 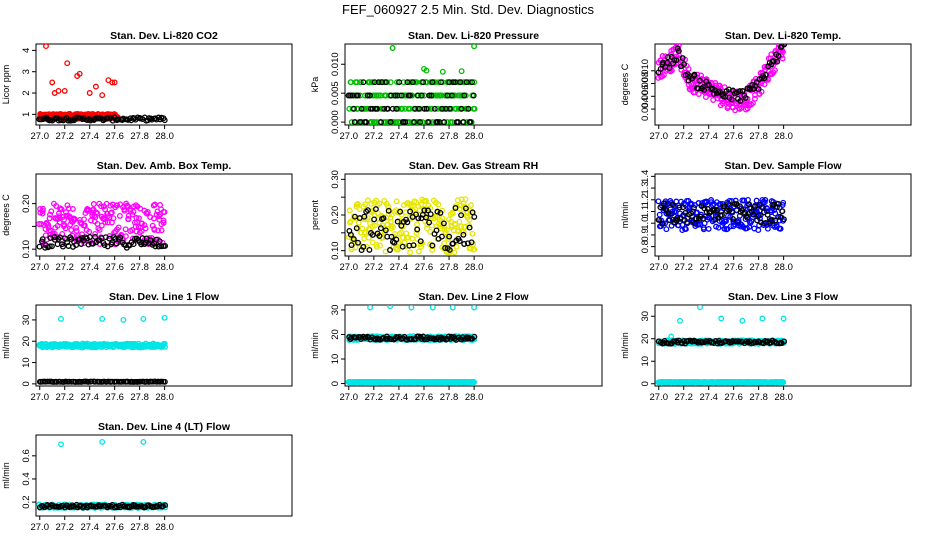 I want to click on points-layer, so click(x=721, y=79).